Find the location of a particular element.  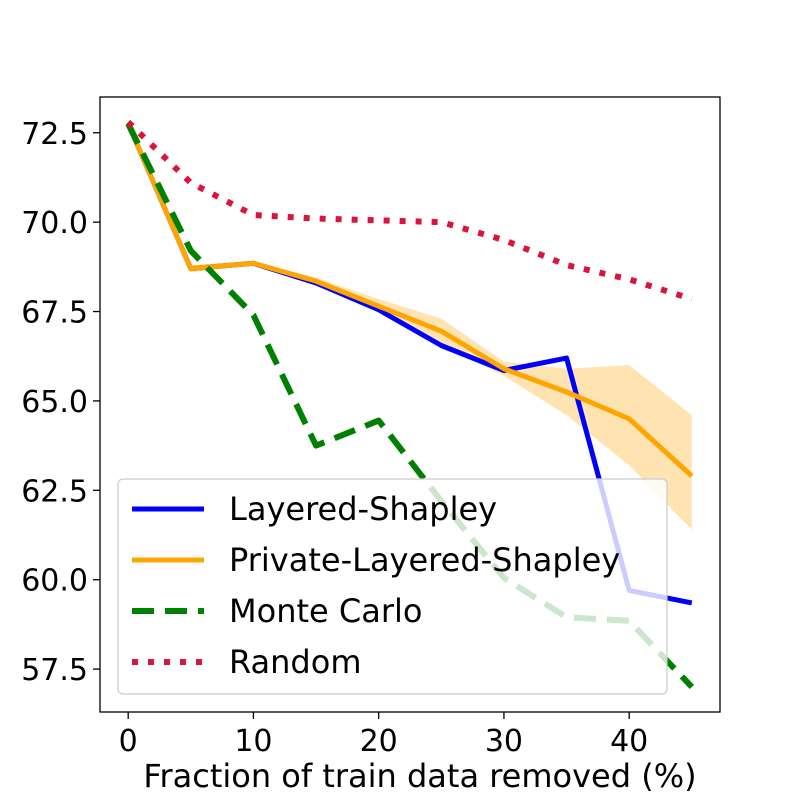

y-axis: 57.5 60.0 62.5 65.0 67.5 70.0 72.5 is located at coordinates (60, 402).